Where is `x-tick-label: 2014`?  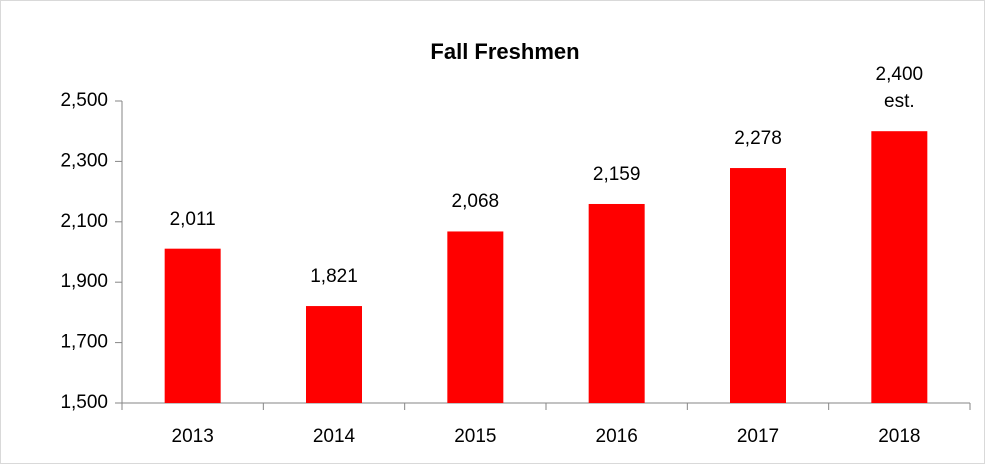
x-tick-label: 2014 is located at coordinates (334, 436).